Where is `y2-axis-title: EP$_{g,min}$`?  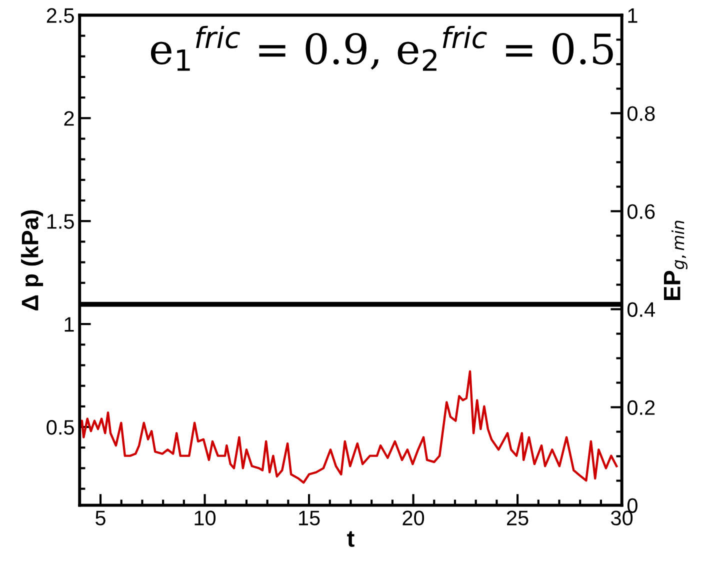 y2-axis-title: EP$_{g,min}$ is located at coordinates (676, 260).